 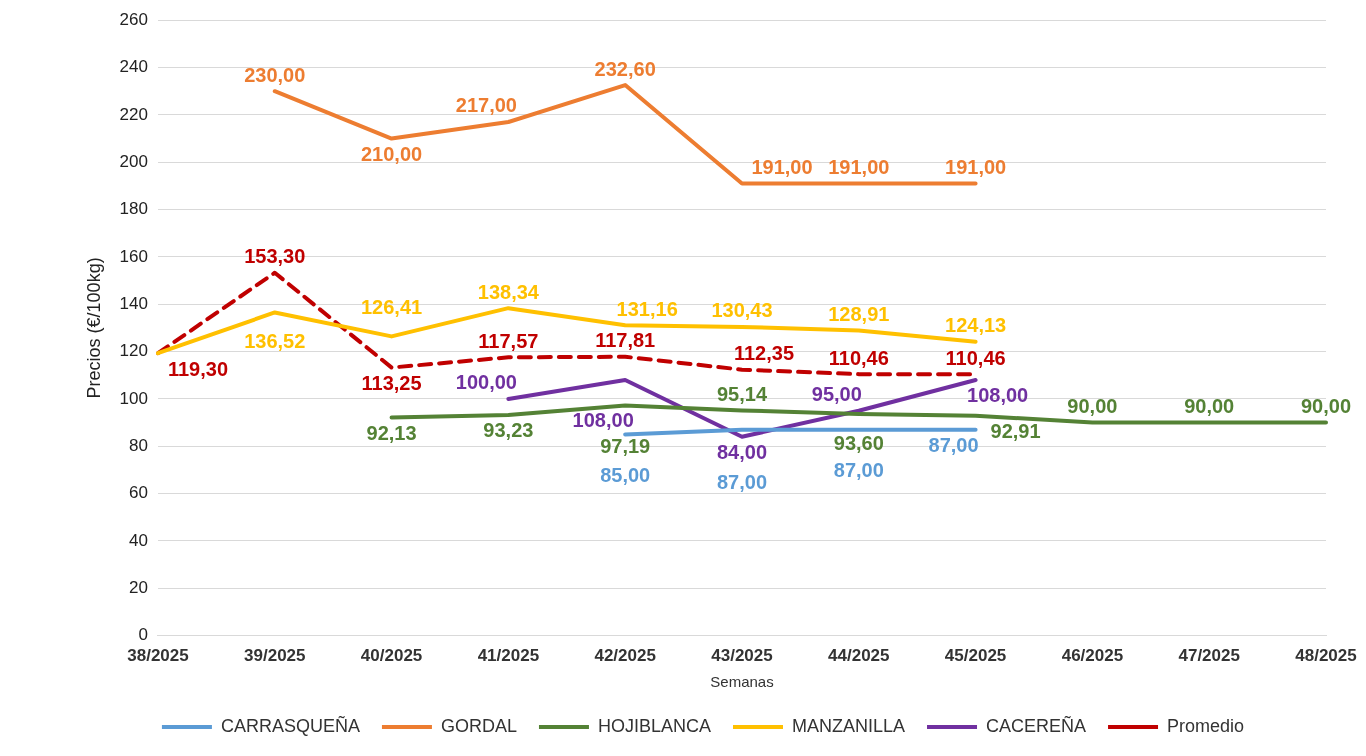 What do you see at coordinates (391, 433) in the screenshot?
I see `data-label: 92,13` at bounding box center [391, 433].